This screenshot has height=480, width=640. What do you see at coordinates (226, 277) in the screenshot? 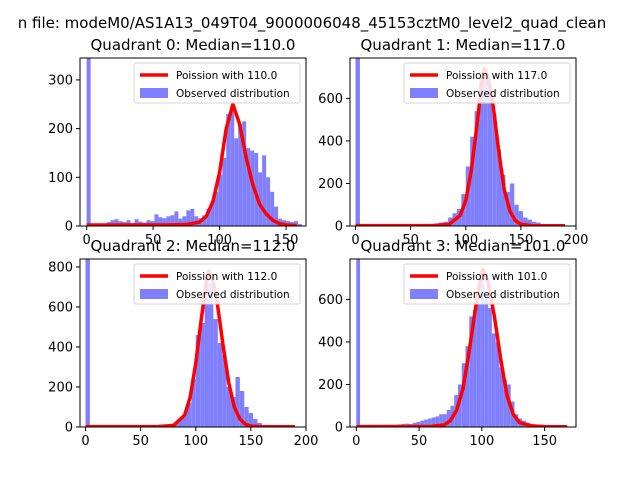
I see `legend-label-poisson: Poission with 112.0` at bounding box center [226, 277].